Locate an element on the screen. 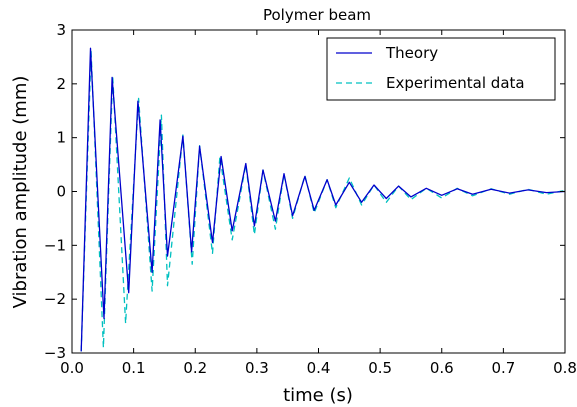 The image size is (577, 407). y-tick-label: 0 is located at coordinates (61, 192).